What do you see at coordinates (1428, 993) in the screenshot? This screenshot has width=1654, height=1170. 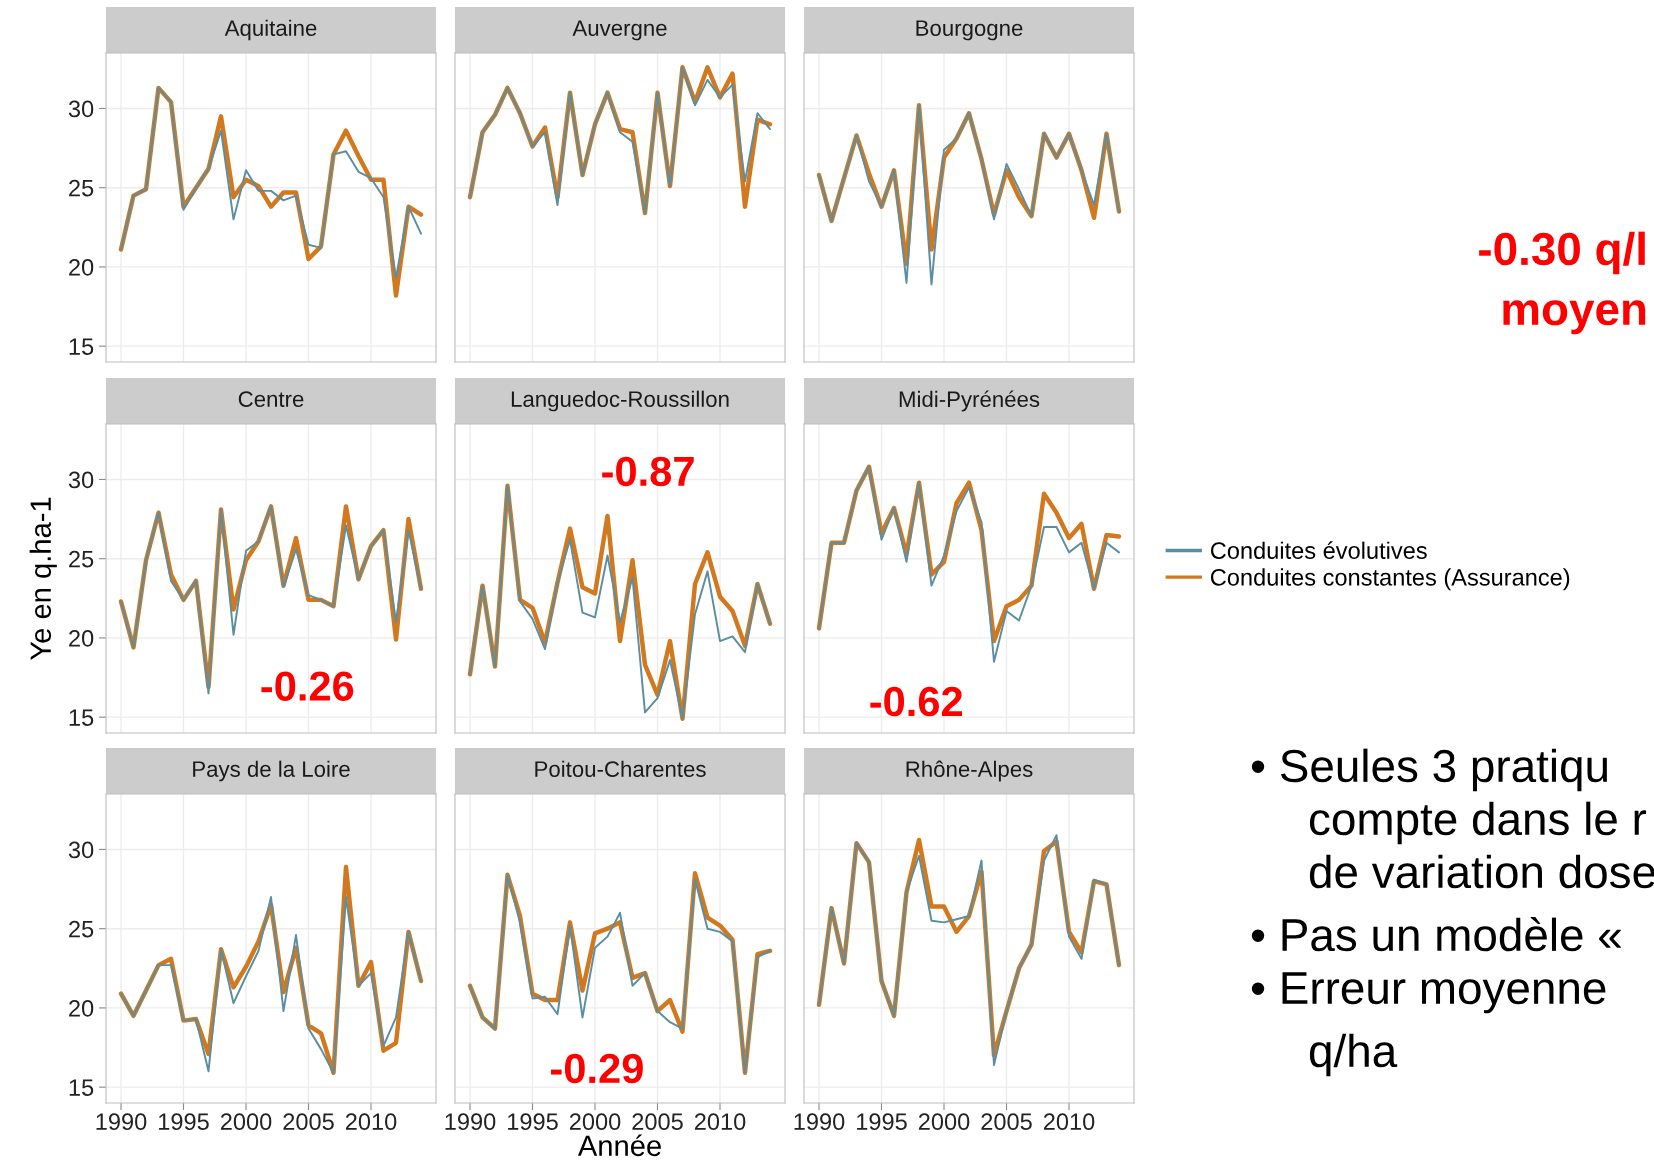 I see `text: • Erreur moyenne` at bounding box center [1428, 993].